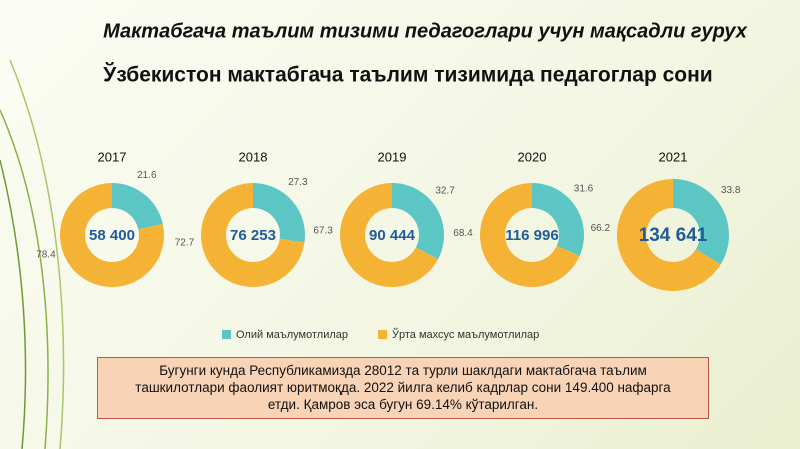  Describe the element at coordinates (465, 334) in the screenshot. I see `legend-label: Ўрта махсус маълумотлилар` at that location.